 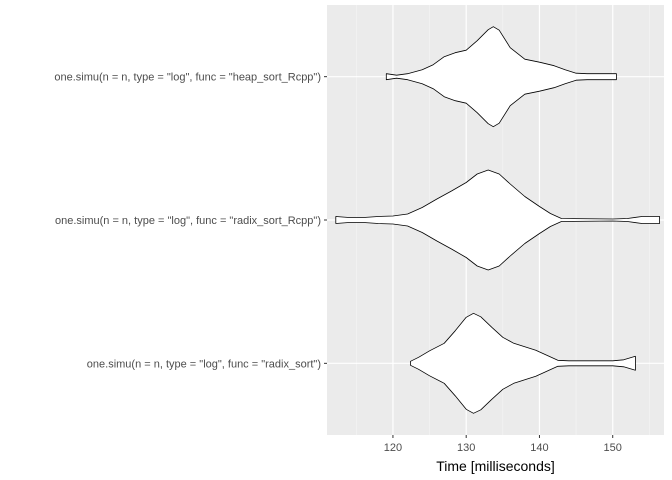 What do you see at coordinates (613, 448) in the screenshot?
I see `x-tick-label: 150` at bounding box center [613, 448].